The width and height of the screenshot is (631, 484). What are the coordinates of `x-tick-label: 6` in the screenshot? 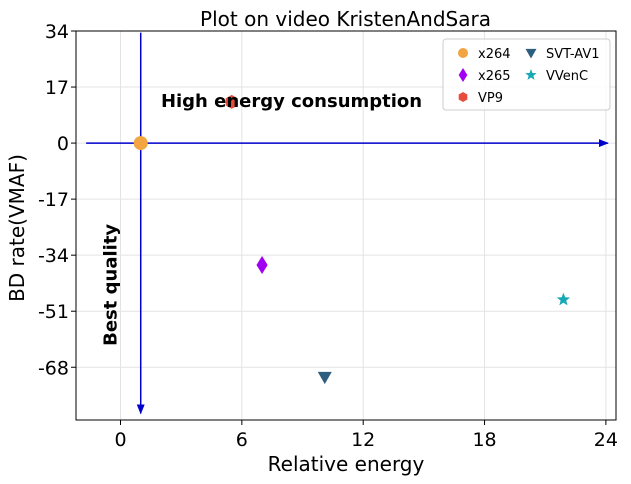 It's located at (242, 440).